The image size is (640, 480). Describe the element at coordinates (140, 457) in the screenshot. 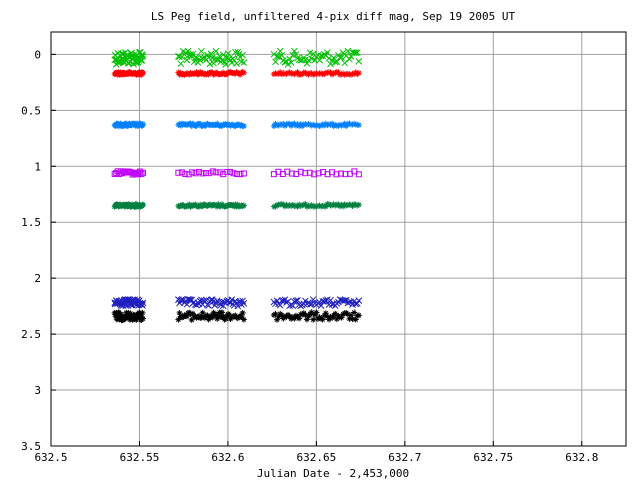

I see `x-tick-label: 632.55` at that location.